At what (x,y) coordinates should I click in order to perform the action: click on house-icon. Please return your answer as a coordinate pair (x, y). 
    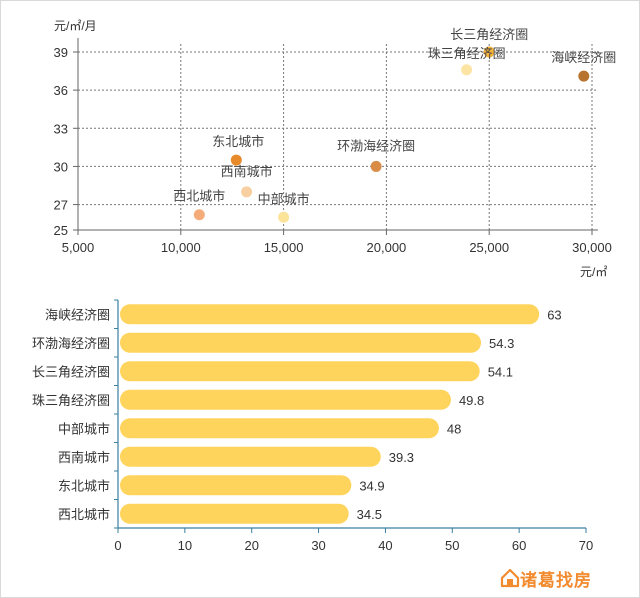
    Looking at the image, I should click on (510, 578).